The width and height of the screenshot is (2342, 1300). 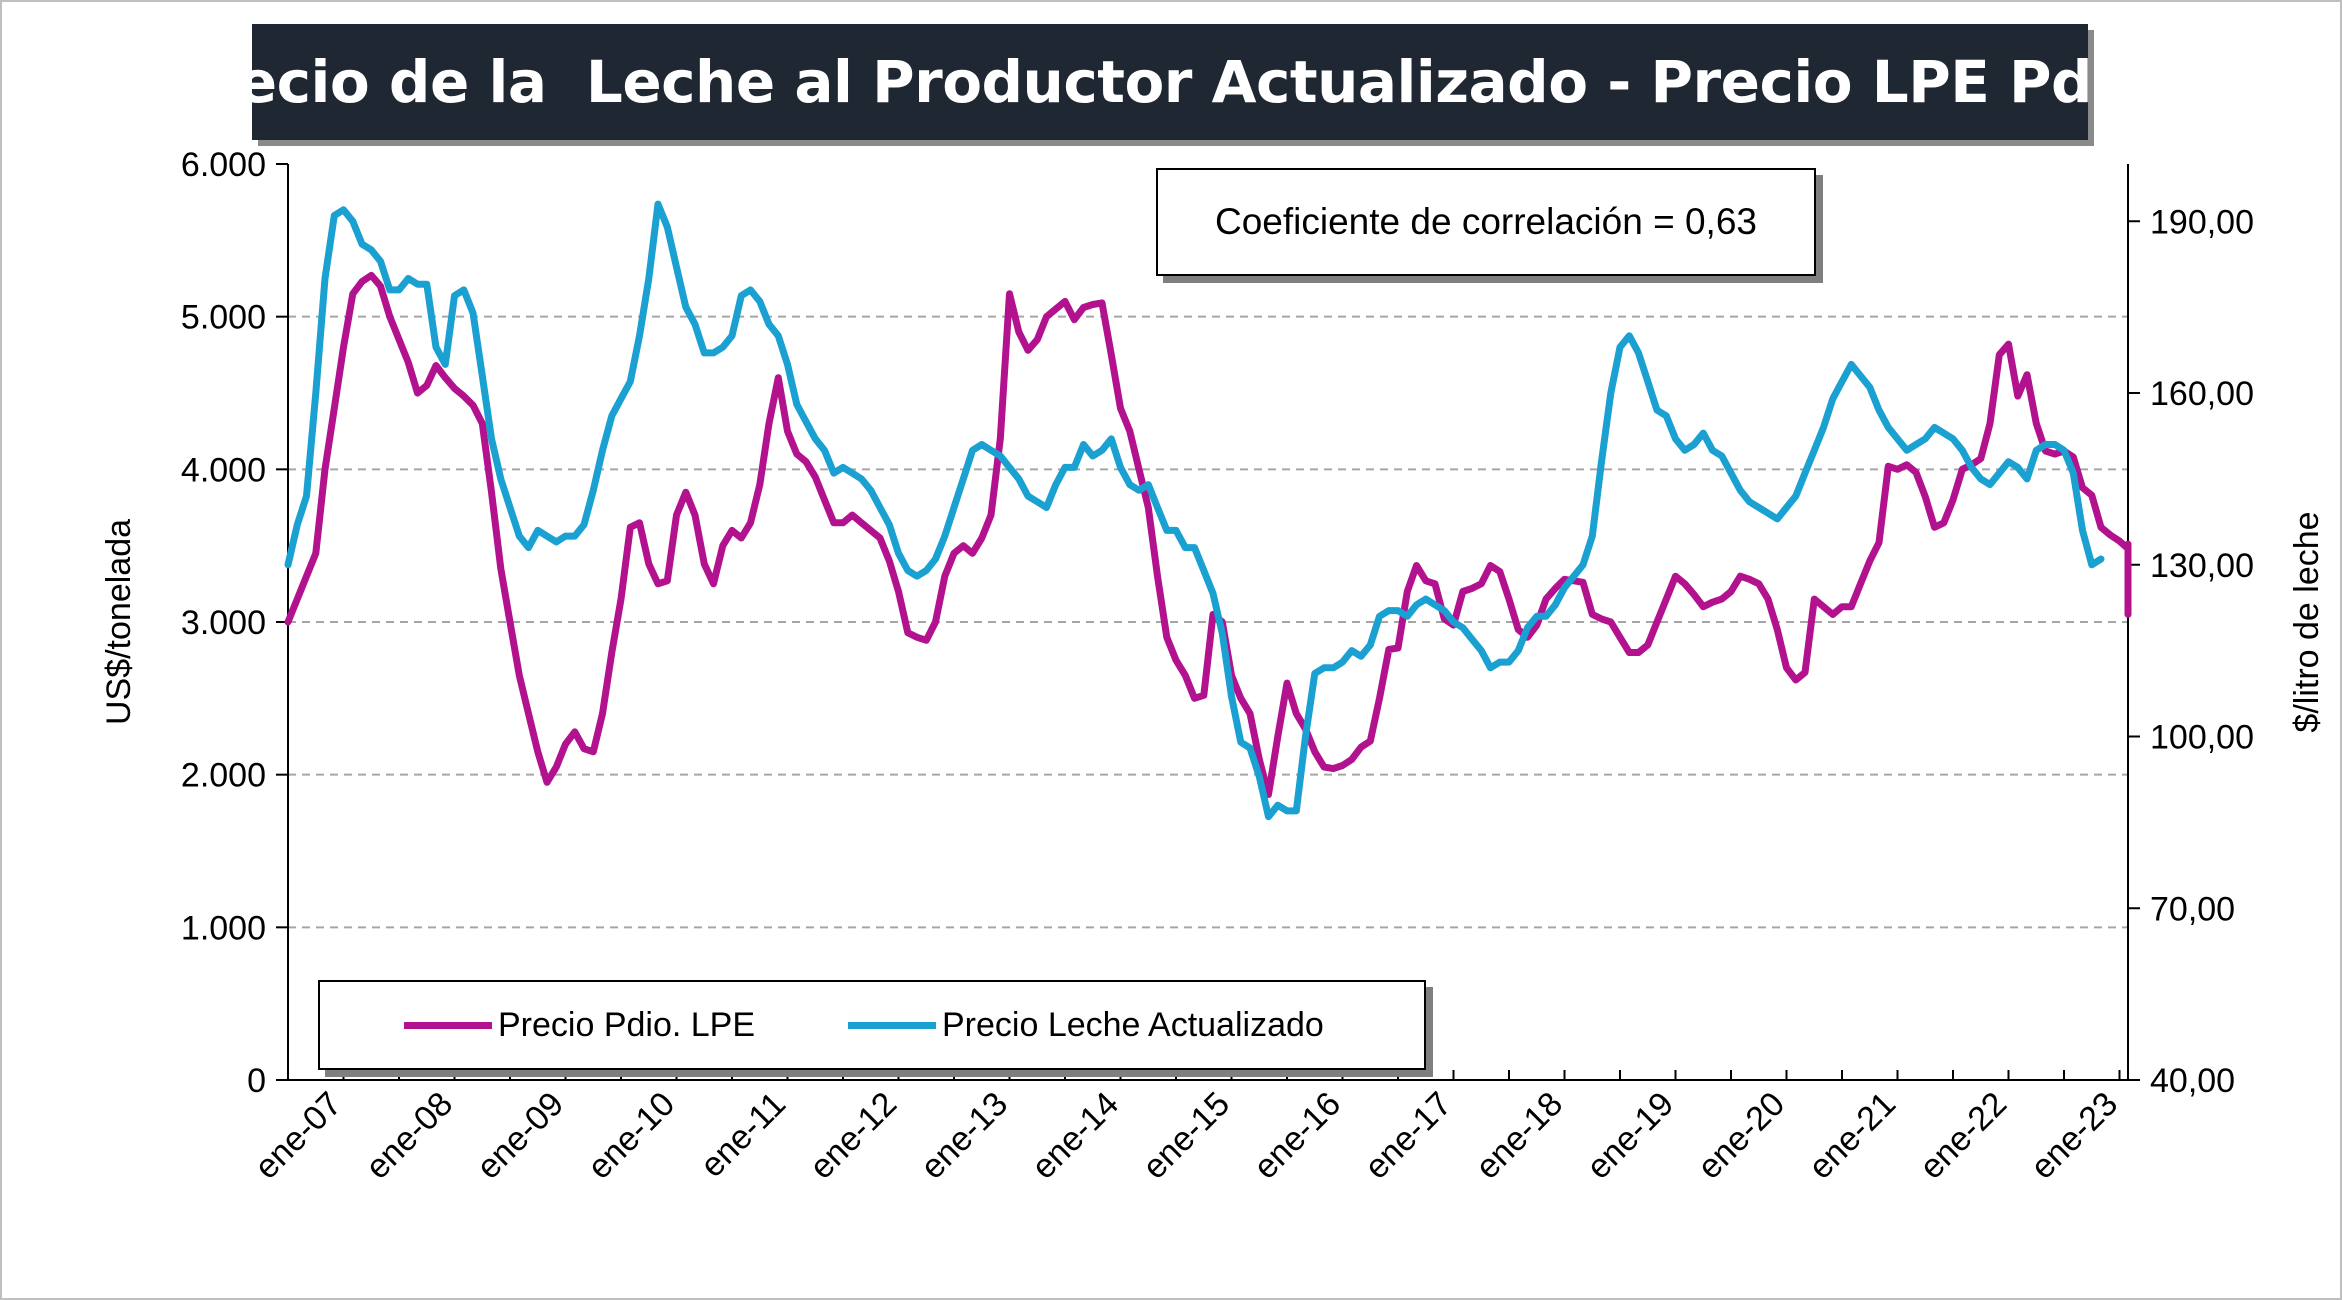 I want to click on x-tick-label: ene-23, so click(x=2074, y=1136).